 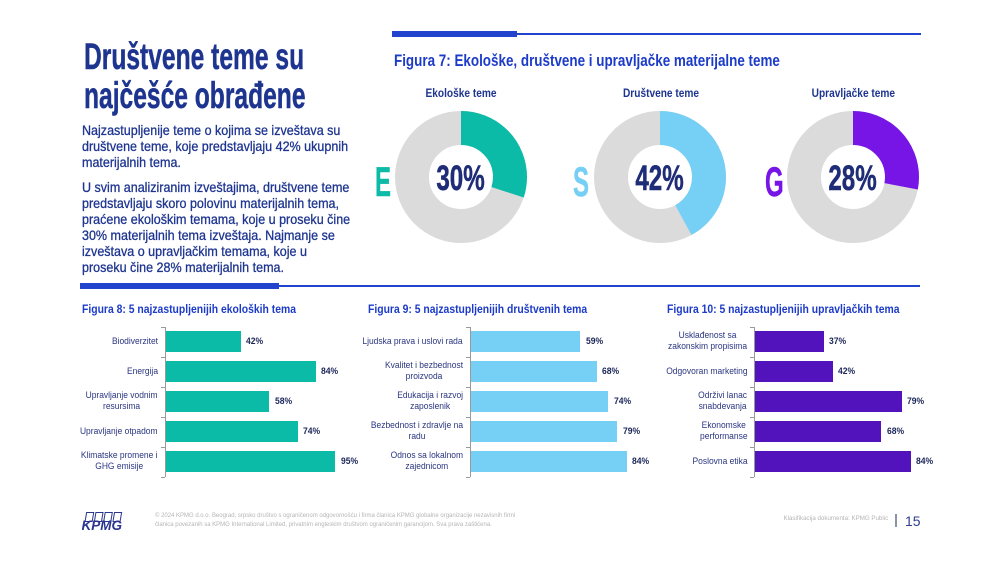 What do you see at coordinates (102, 525) in the screenshot?
I see `svg-text: KPMG` at bounding box center [102, 525].